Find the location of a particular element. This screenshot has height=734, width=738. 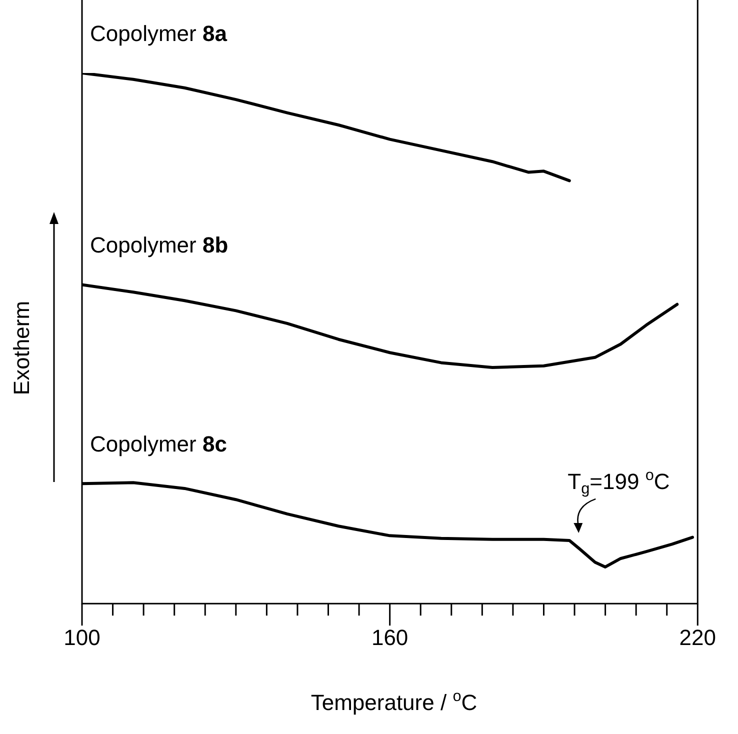

x-axis-title: Temperature / $^{o}$C is located at coordinates (394, 702).